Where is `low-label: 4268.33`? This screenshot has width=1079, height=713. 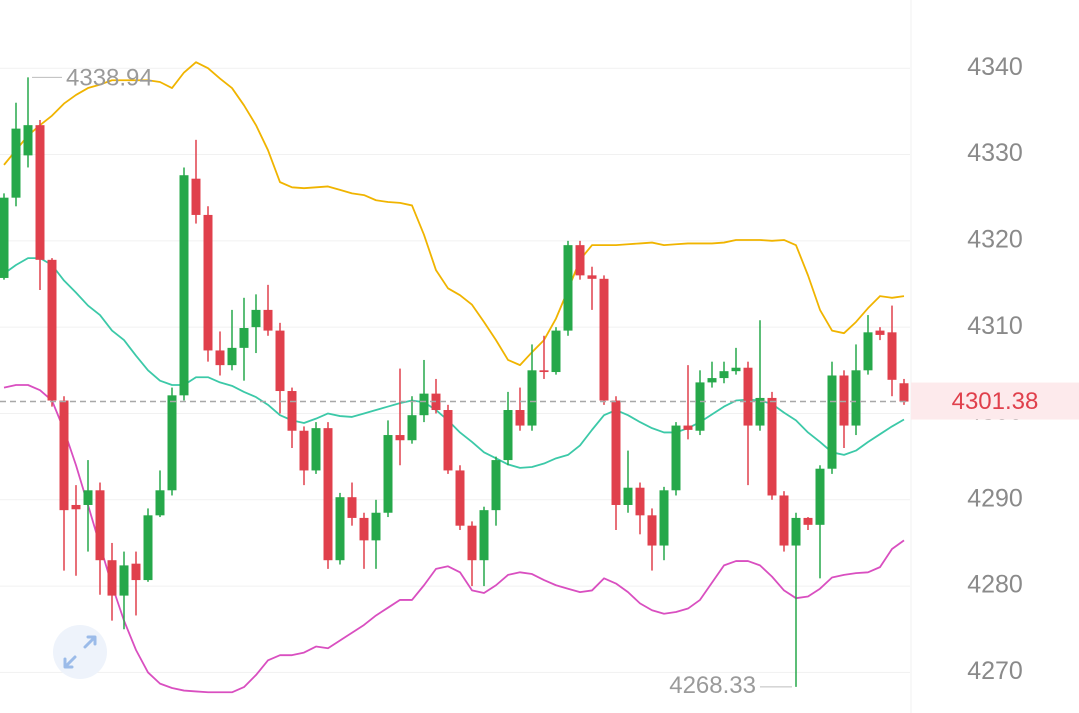 low-label: 4268.33 is located at coordinates (712, 685).